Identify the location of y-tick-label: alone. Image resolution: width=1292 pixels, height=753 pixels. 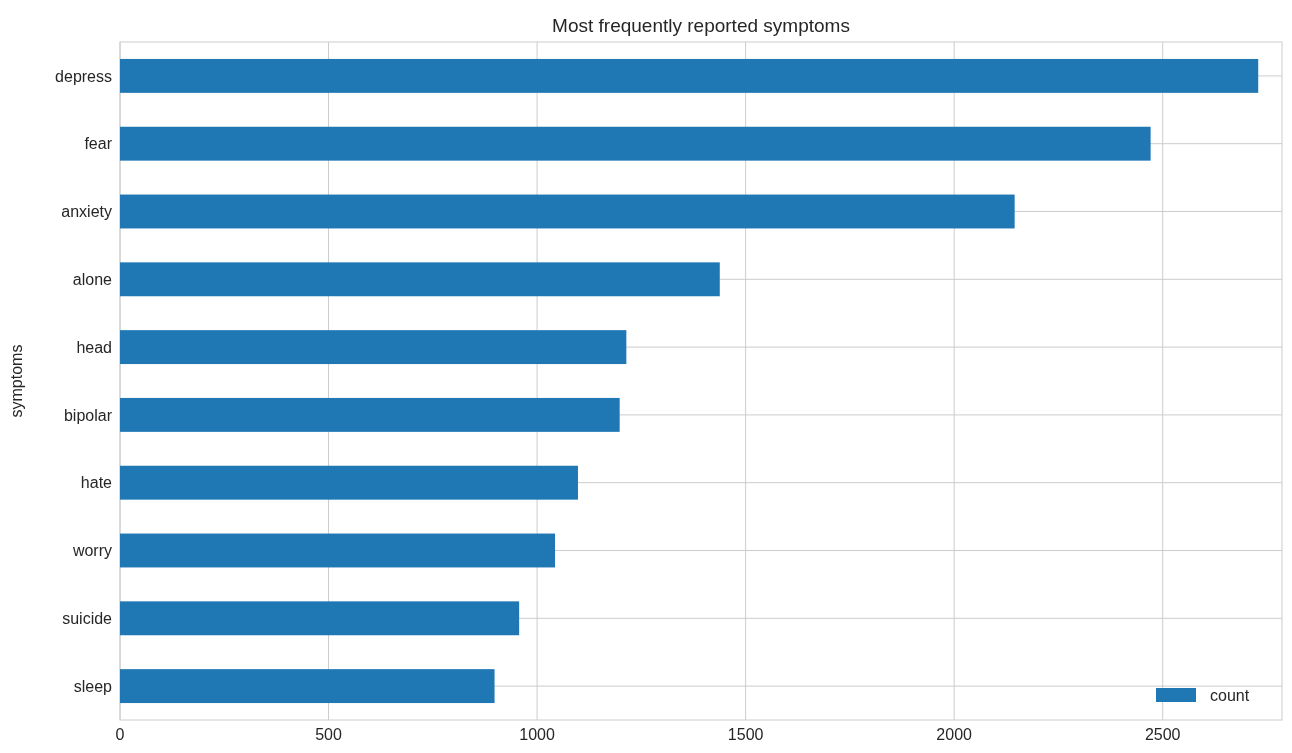
(92, 279).